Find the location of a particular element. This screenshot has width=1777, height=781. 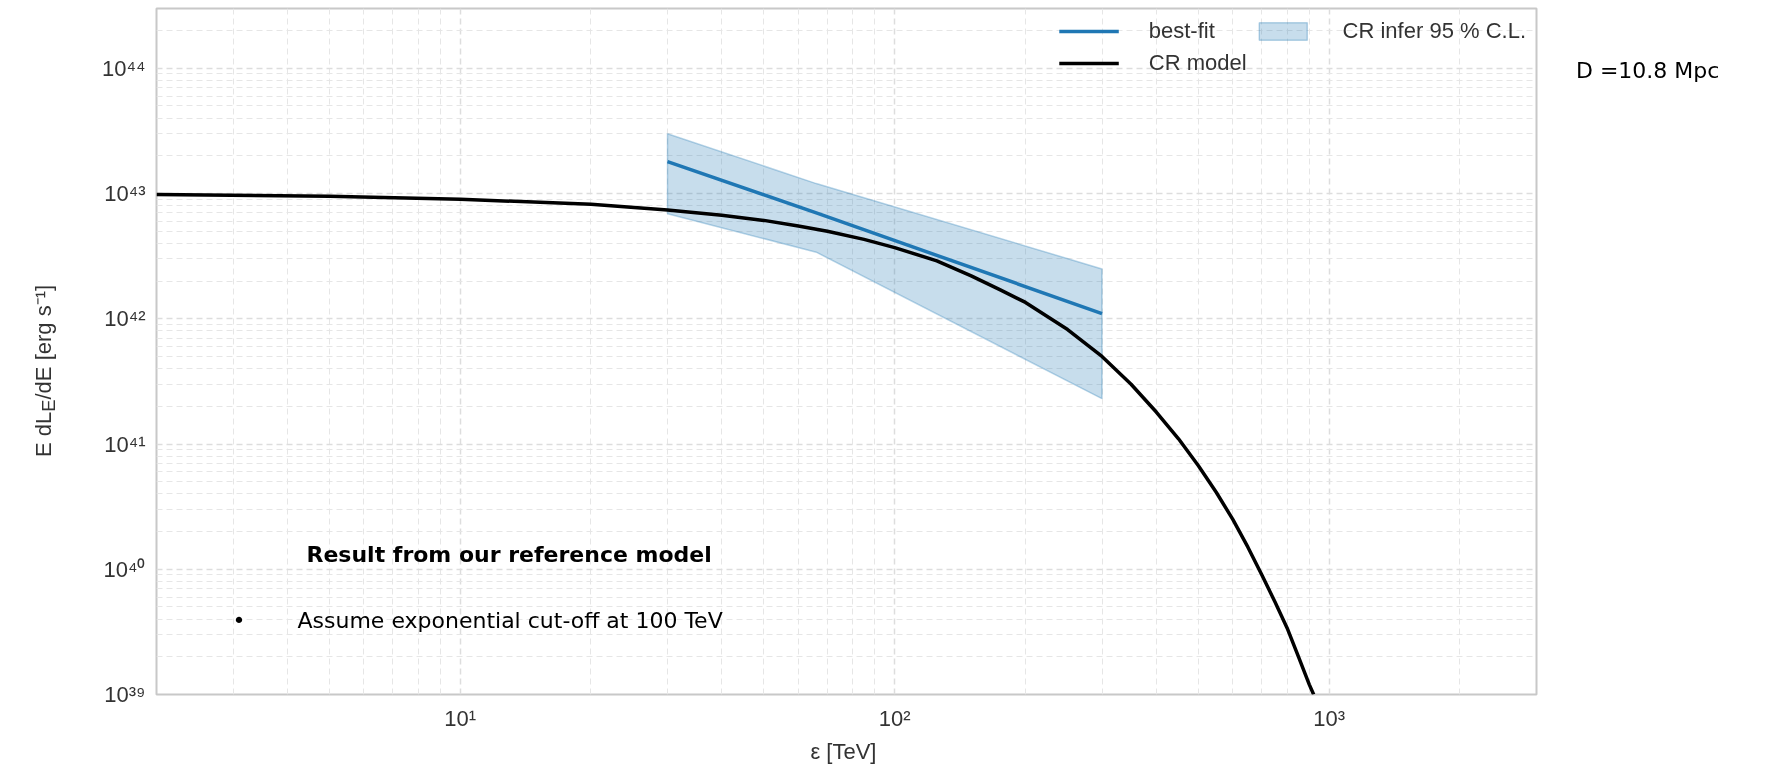

legend-label: best-fit is located at coordinates (1181, 31).